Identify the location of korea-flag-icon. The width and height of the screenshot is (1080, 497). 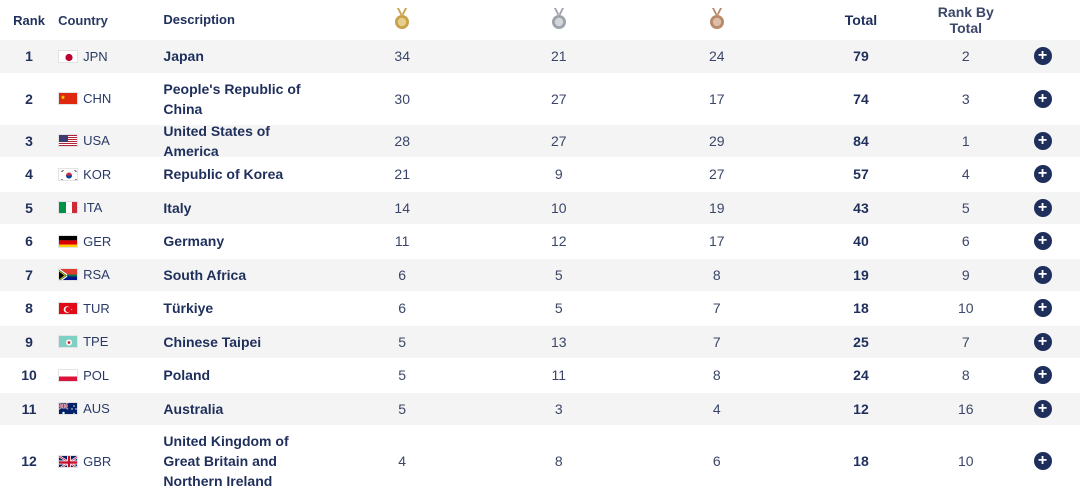
(68, 174).